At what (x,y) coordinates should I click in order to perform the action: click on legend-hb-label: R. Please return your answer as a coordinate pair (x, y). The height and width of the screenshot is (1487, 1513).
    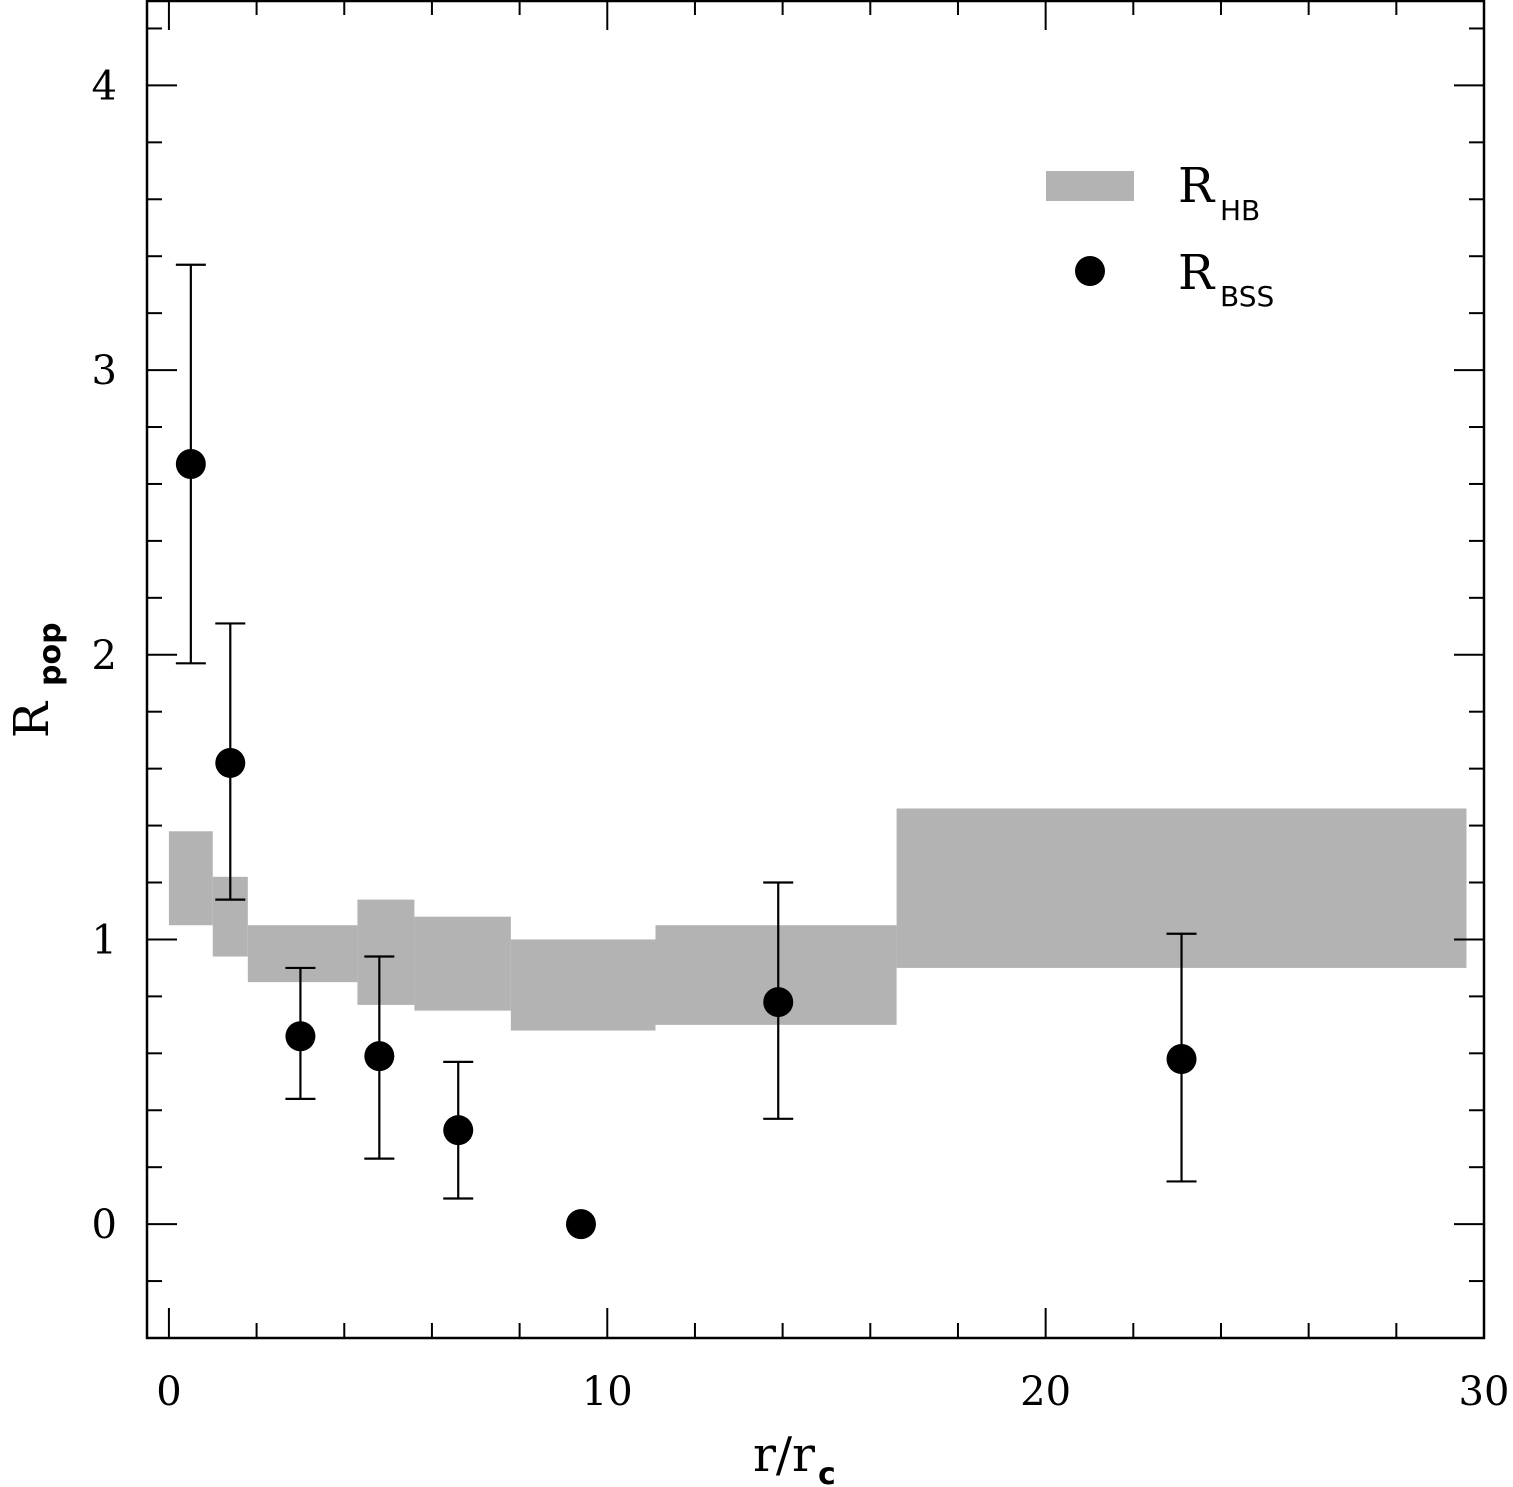
    Looking at the image, I should click on (1197, 186).